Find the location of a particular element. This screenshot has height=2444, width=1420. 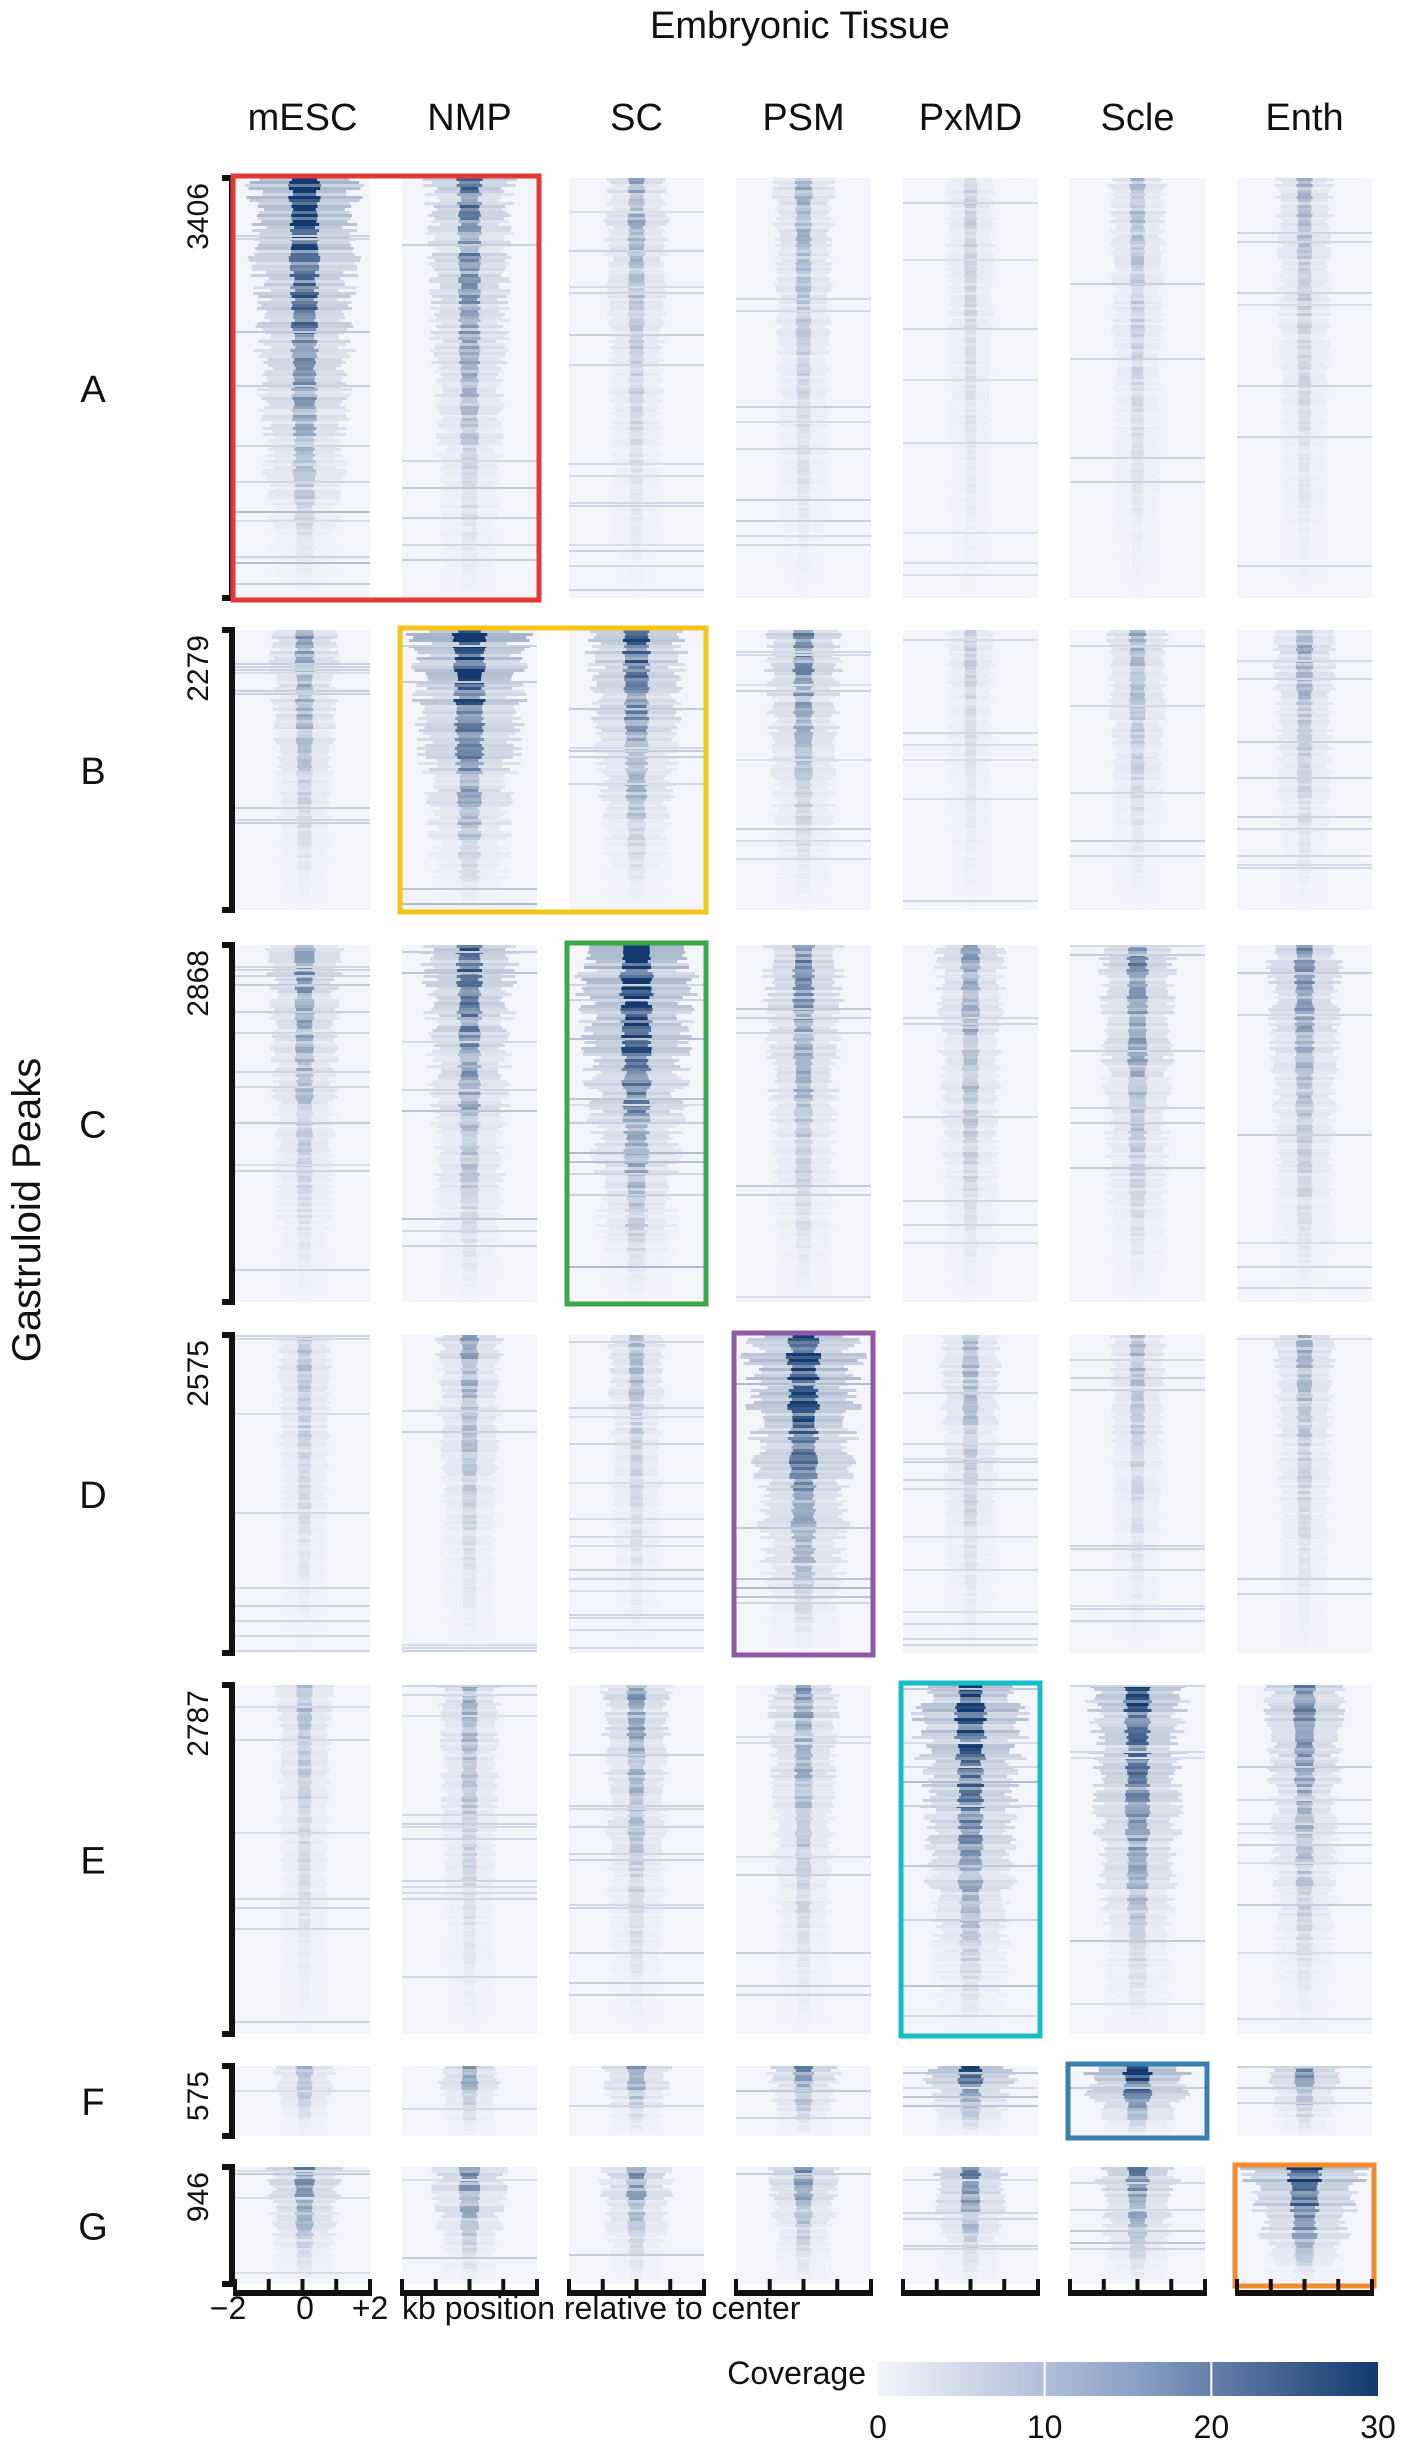

x-tick-label-pos: +2 is located at coordinates (370, 2308).